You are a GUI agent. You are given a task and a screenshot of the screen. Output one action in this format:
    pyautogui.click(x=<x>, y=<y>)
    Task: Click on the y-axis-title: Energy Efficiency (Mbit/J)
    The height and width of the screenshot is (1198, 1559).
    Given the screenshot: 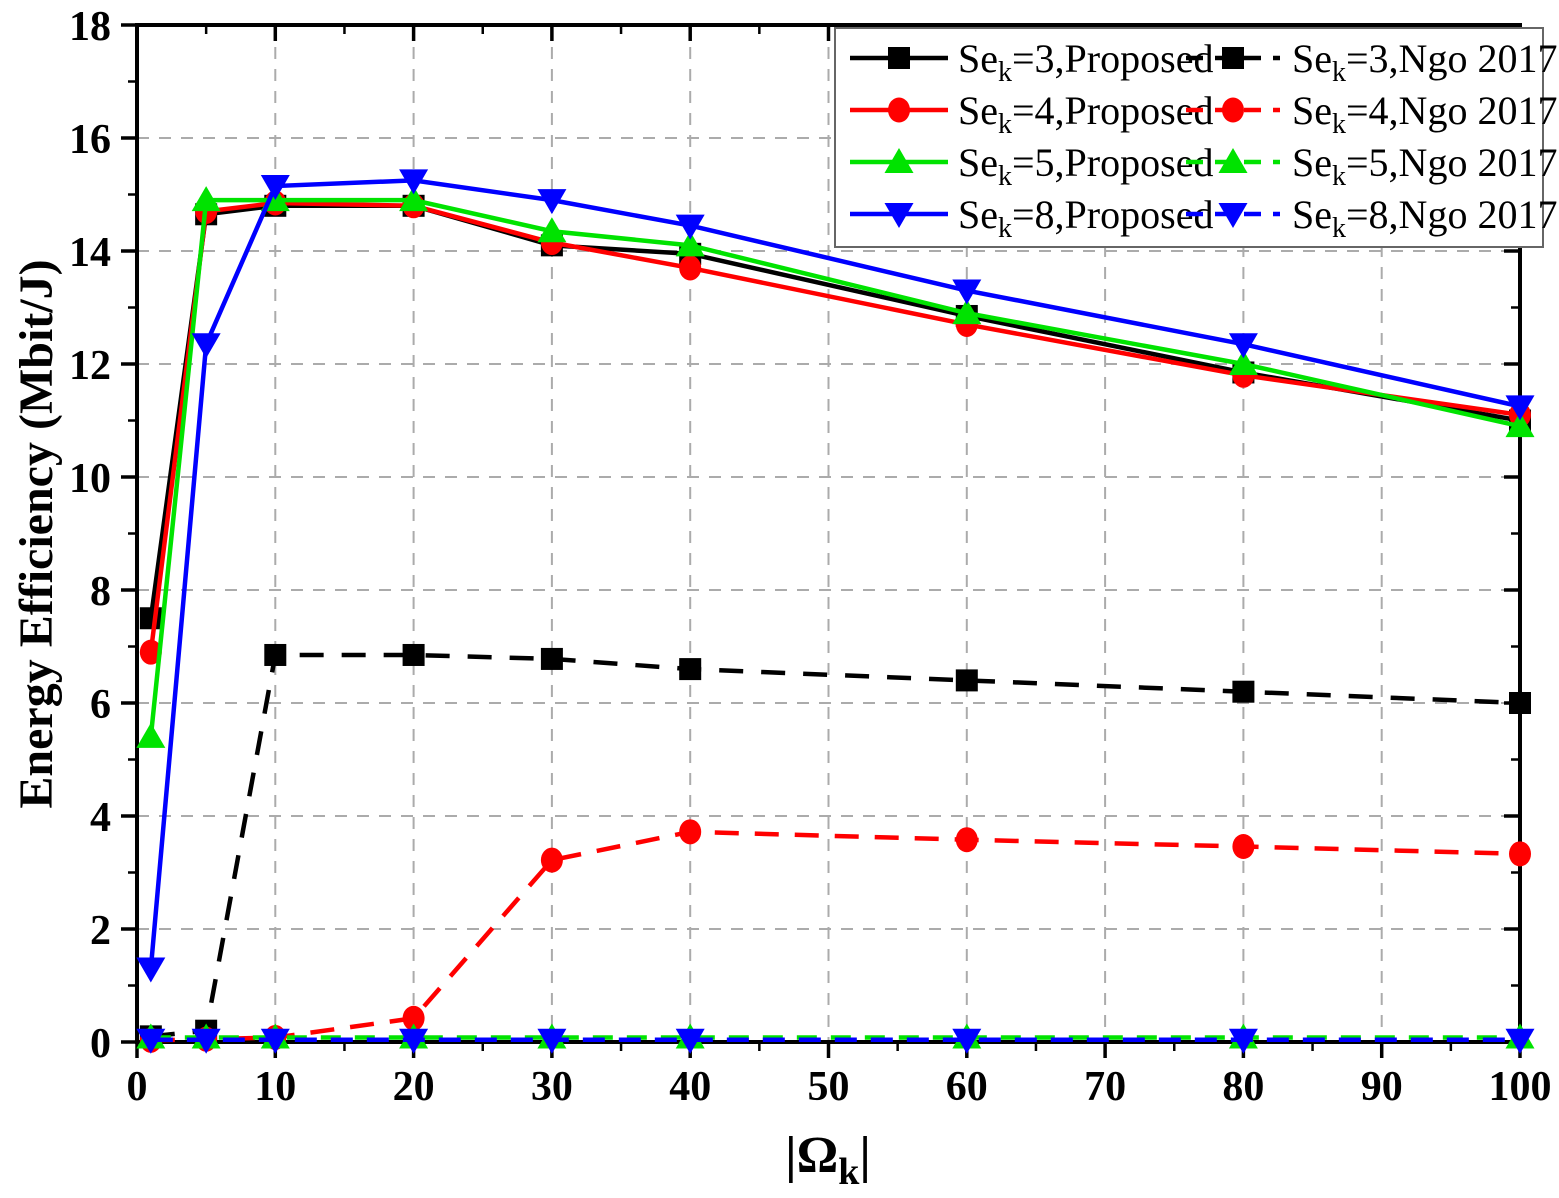 What is the action you would take?
    pyautogui.click(x=36, y=533)
    